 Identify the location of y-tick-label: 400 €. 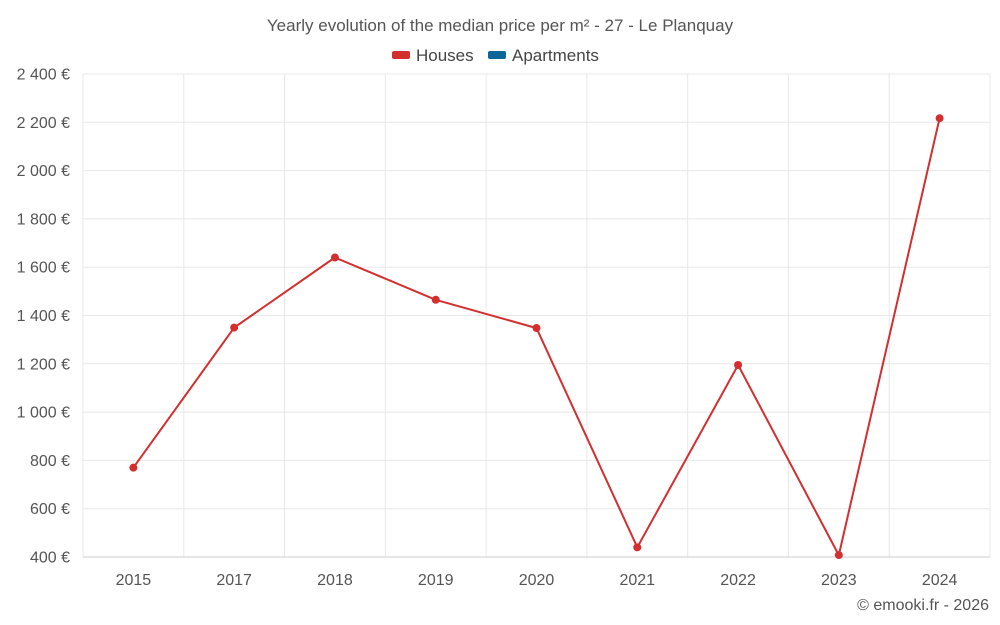
(50, 558).